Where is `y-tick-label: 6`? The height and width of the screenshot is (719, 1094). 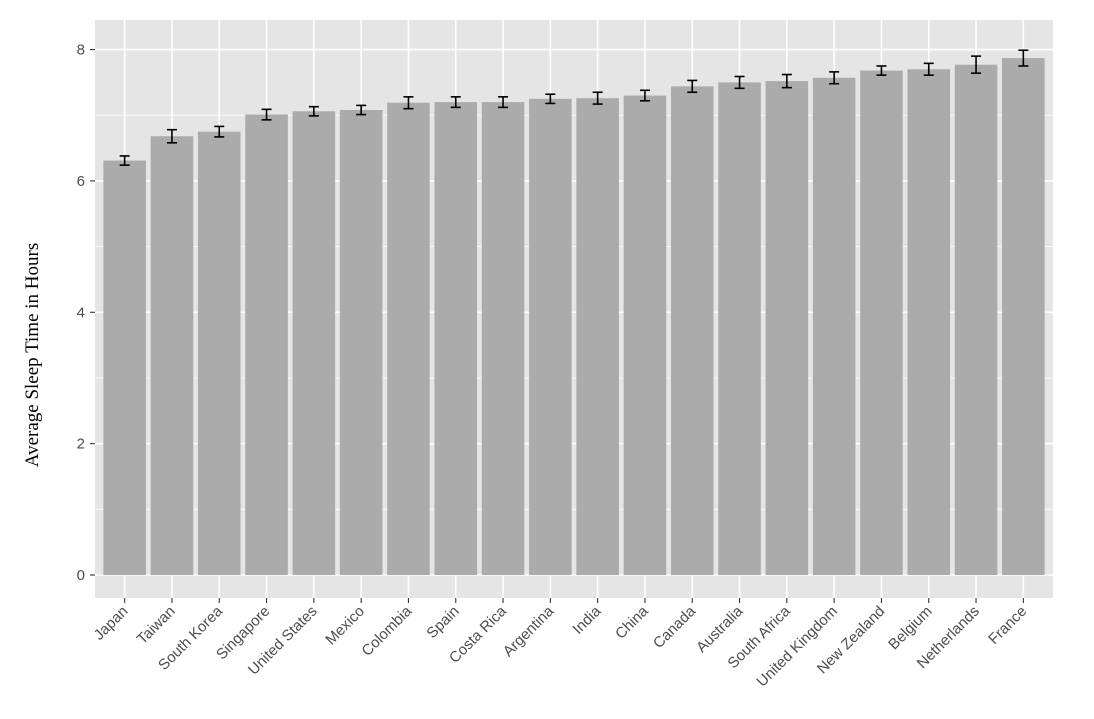
y-tick-label: 6 is located at coordinates (81, 181).